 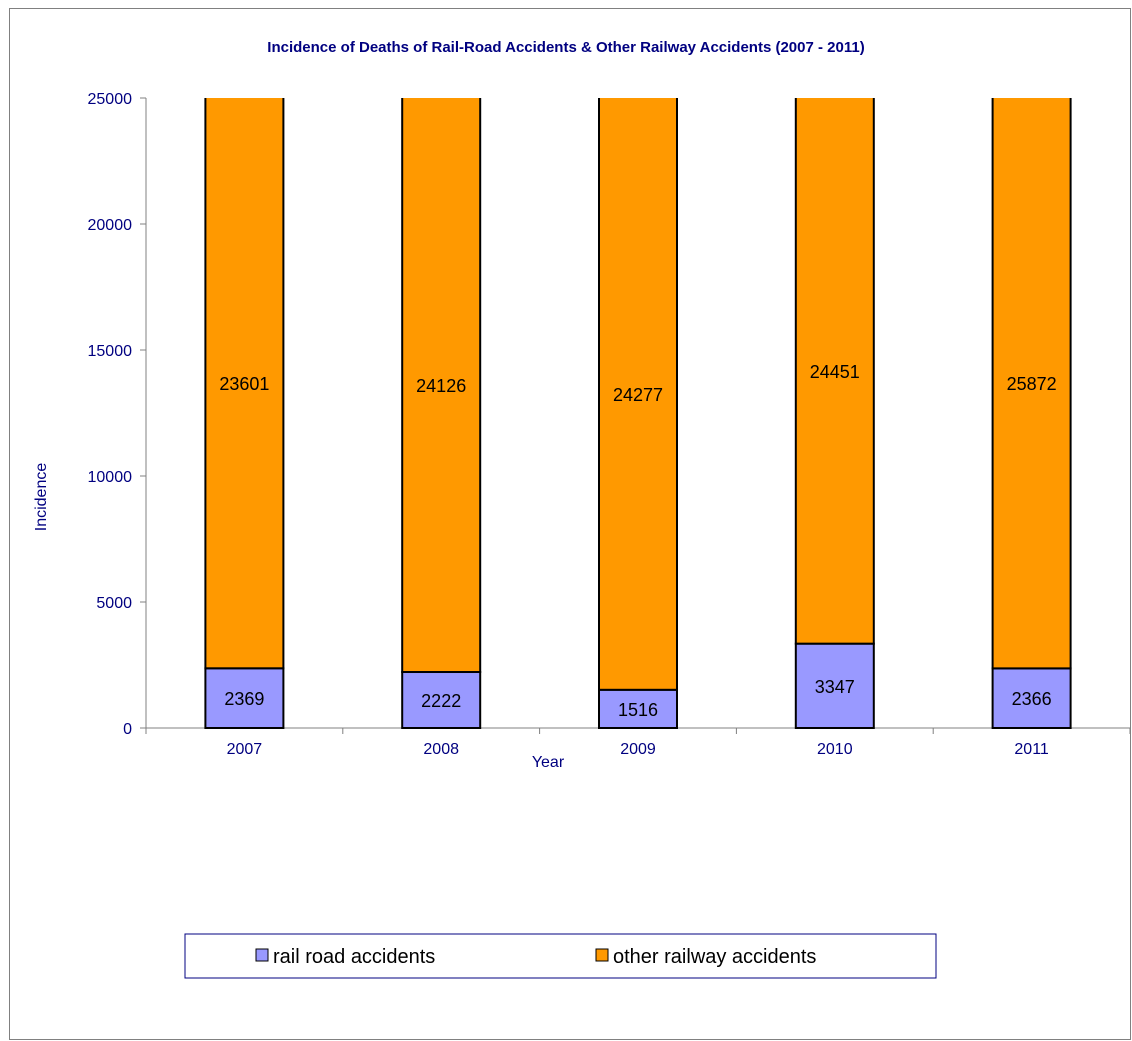 I want to click on data-label: 24277, so click(x=638, y=395).